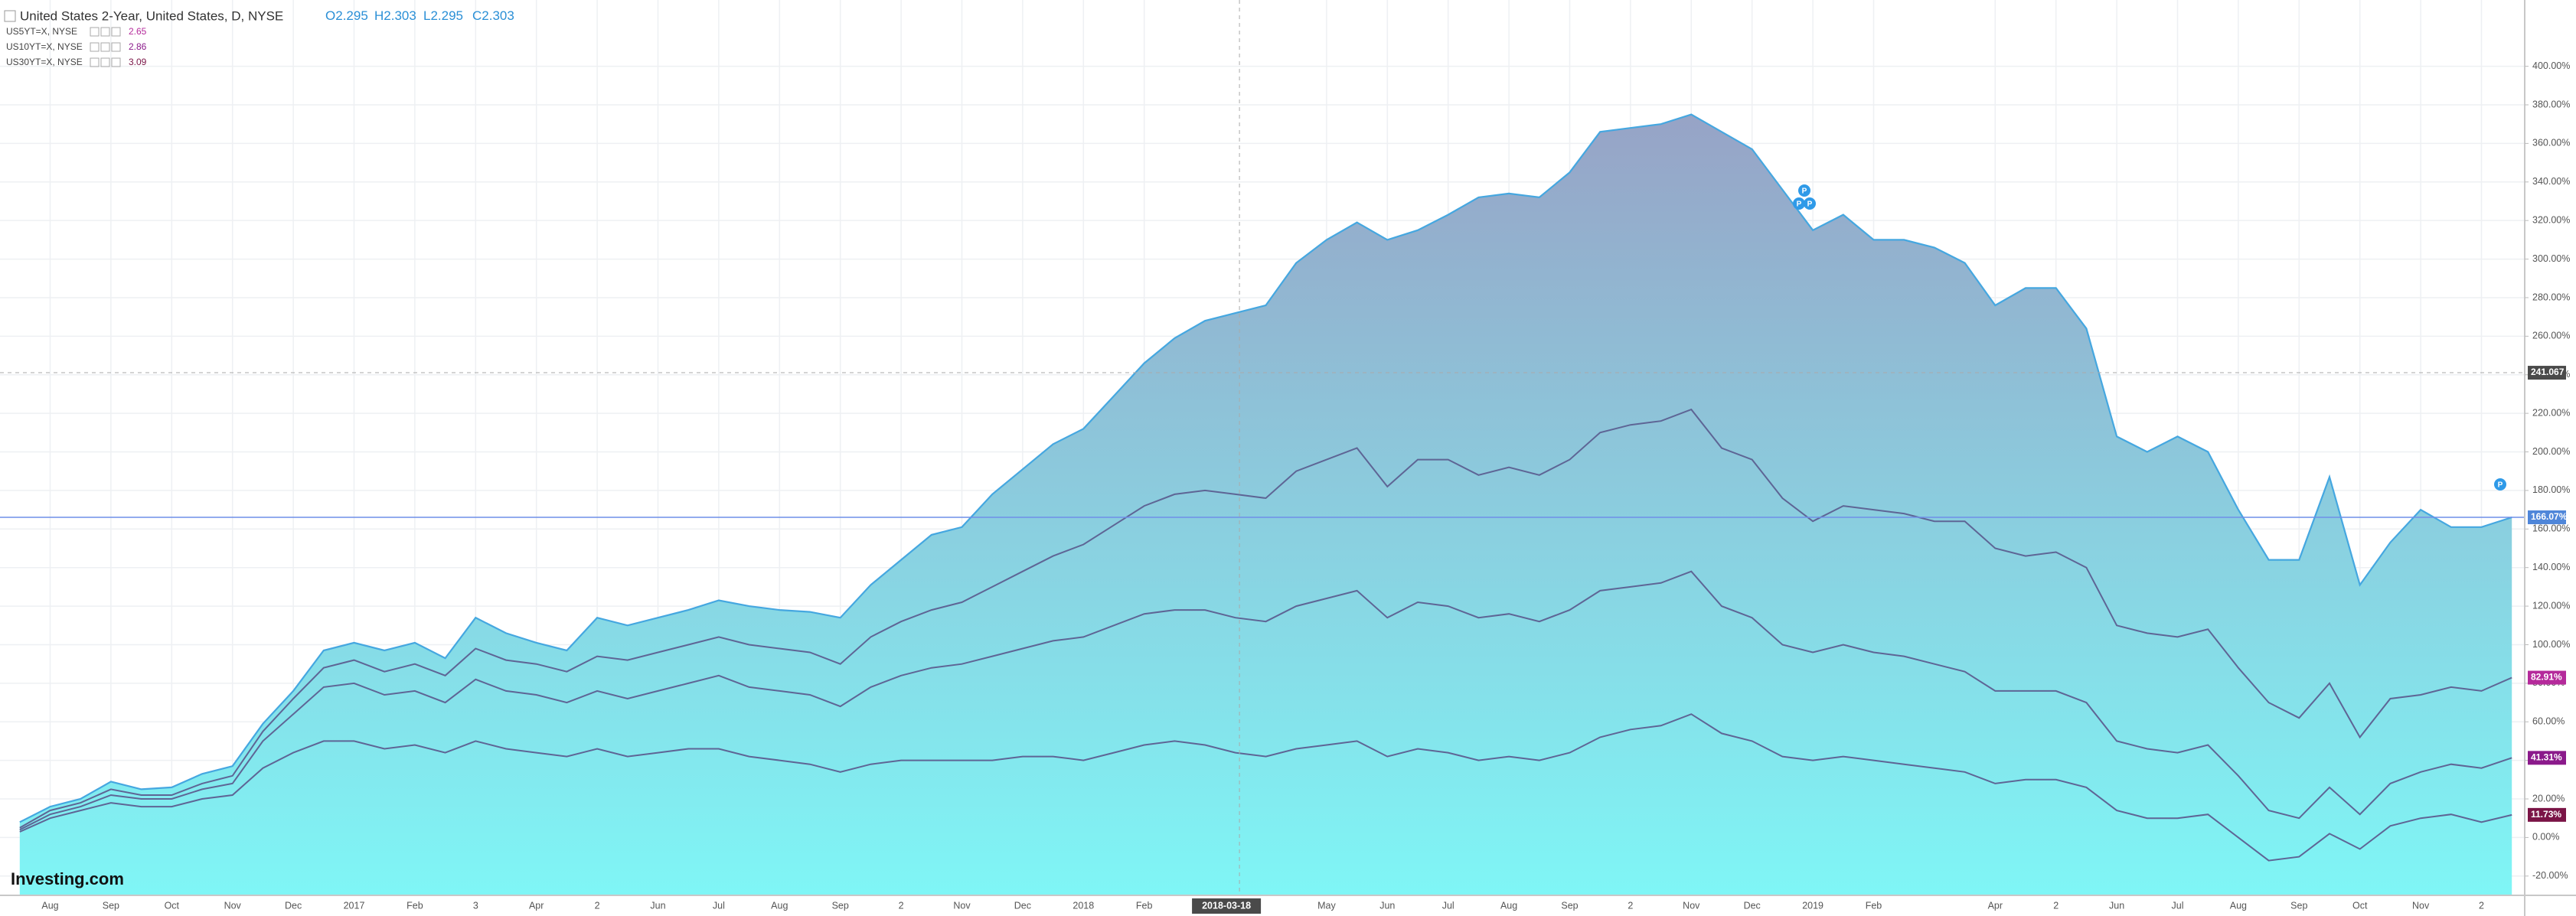 This screenshot has width=2576, height=916. Describe the element at coordinates (330, 15) in the screenshot. I see `ohlc-letter: O` at that location.